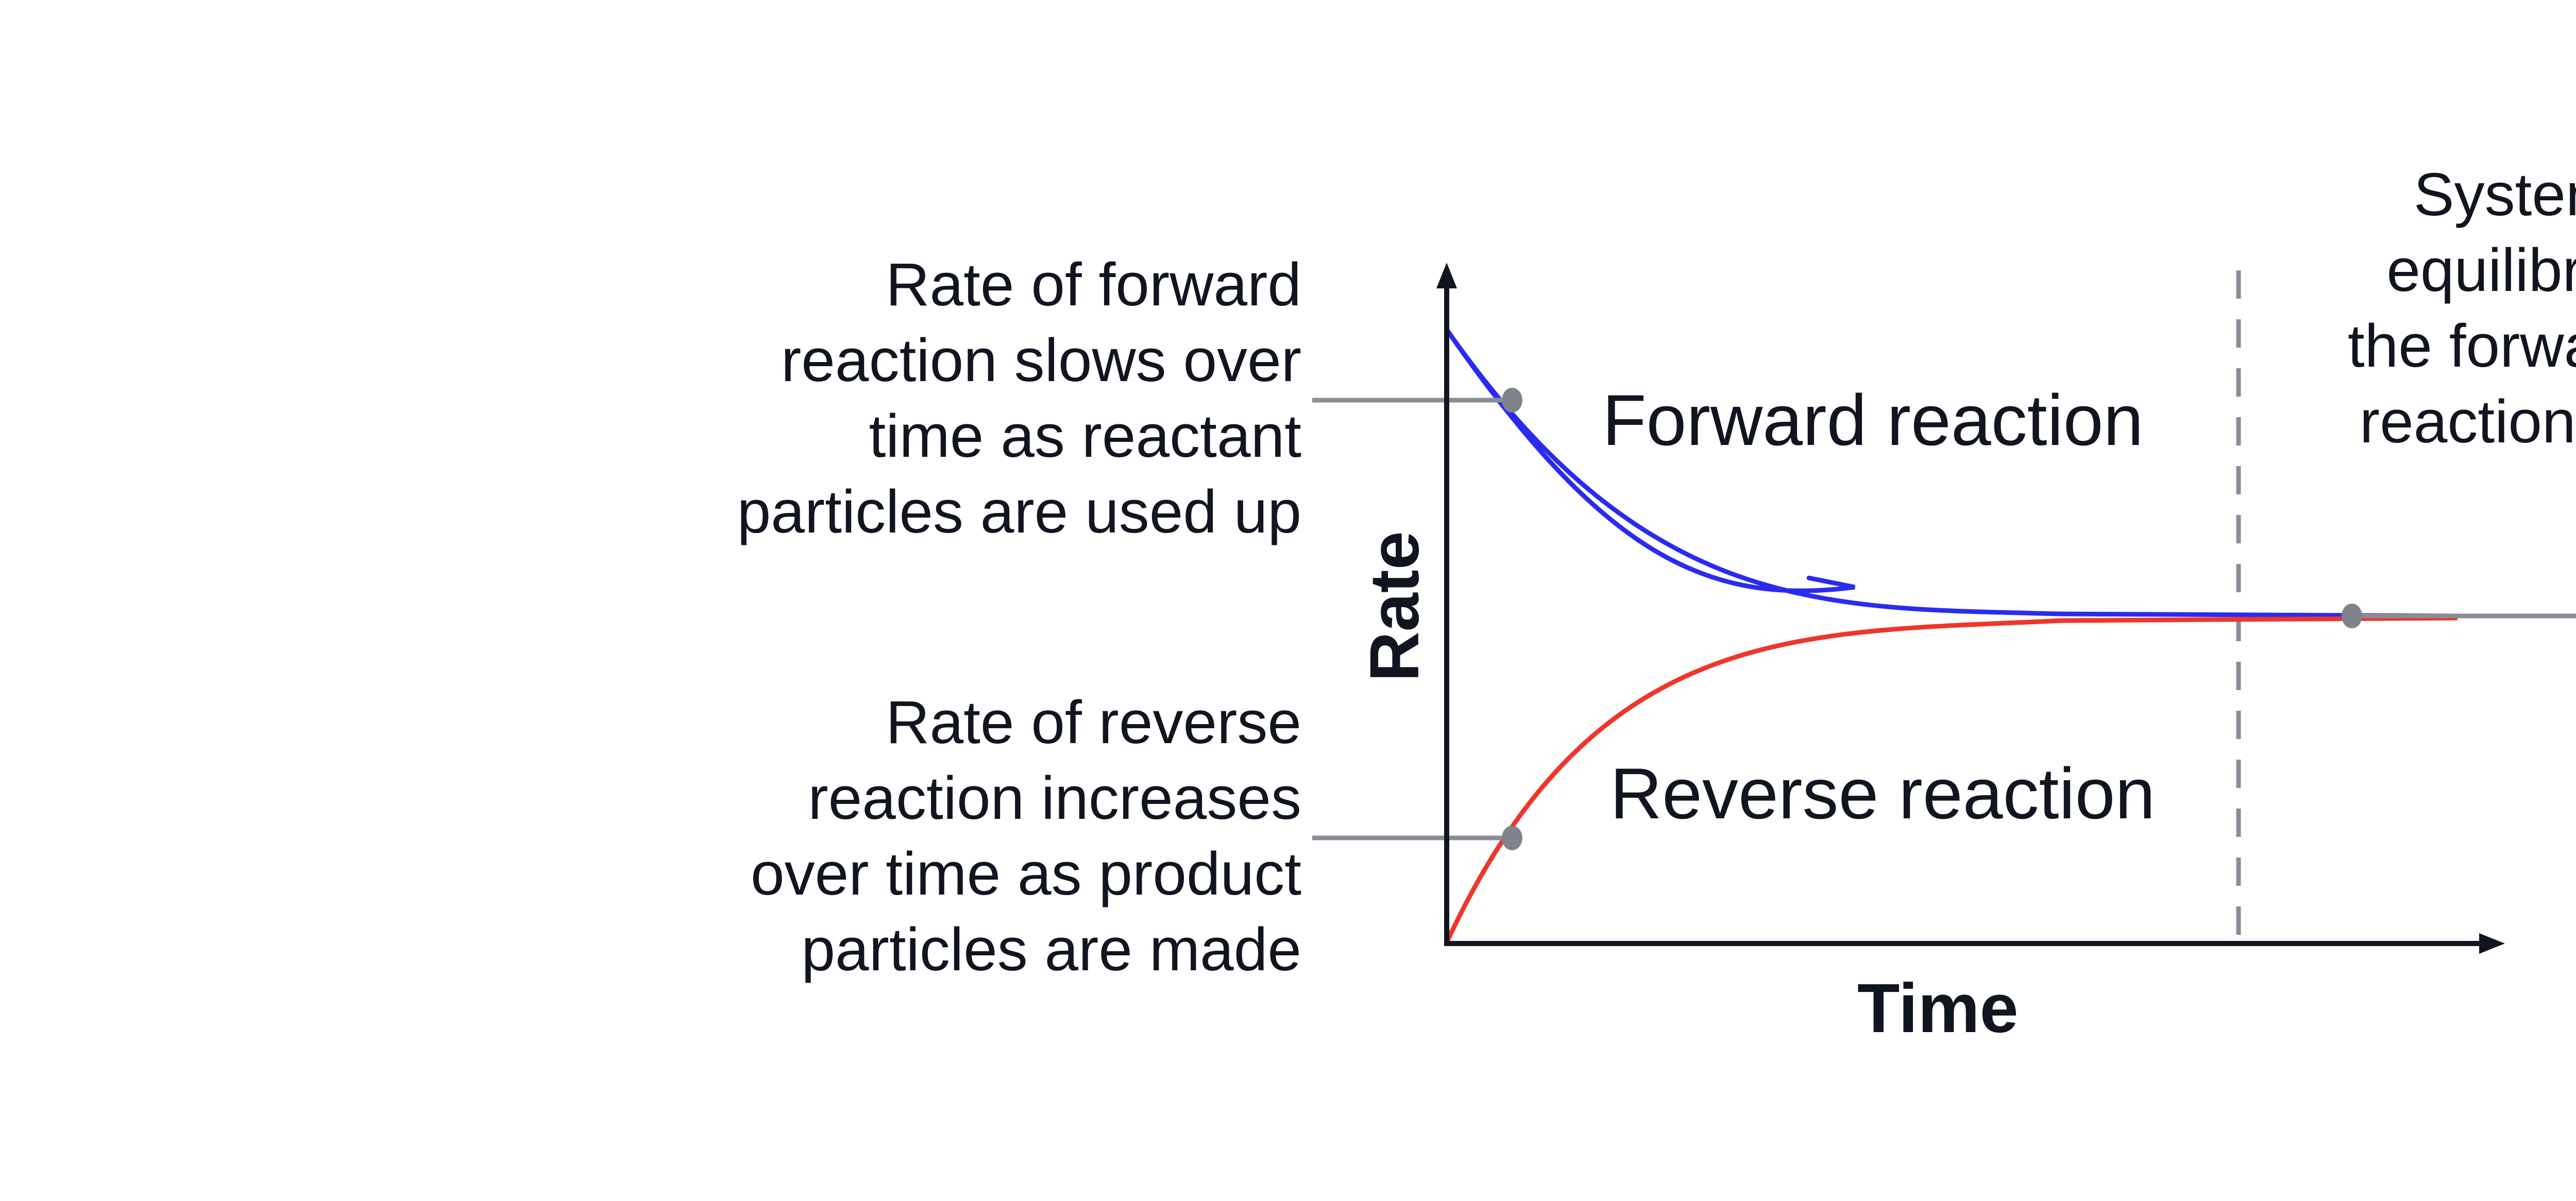 Image resolution: width=2576 pixels, height=1201 pixels. Describe the element at coordinates (2492, 943) in the screenshot. I see `x-axis-arrow-icon` at that location.